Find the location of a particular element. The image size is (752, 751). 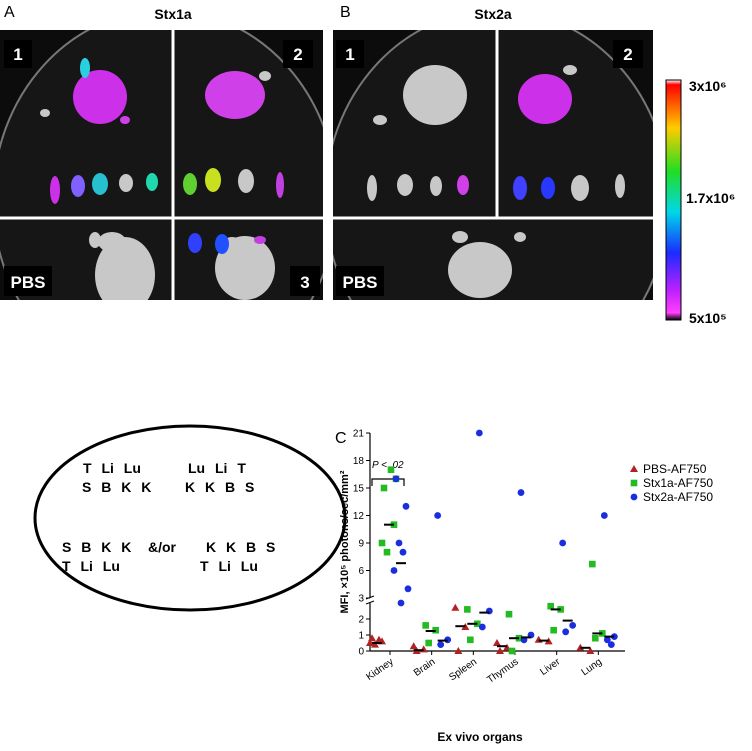

diagram-text: Lu Li T is located at coordinates (217, 468).